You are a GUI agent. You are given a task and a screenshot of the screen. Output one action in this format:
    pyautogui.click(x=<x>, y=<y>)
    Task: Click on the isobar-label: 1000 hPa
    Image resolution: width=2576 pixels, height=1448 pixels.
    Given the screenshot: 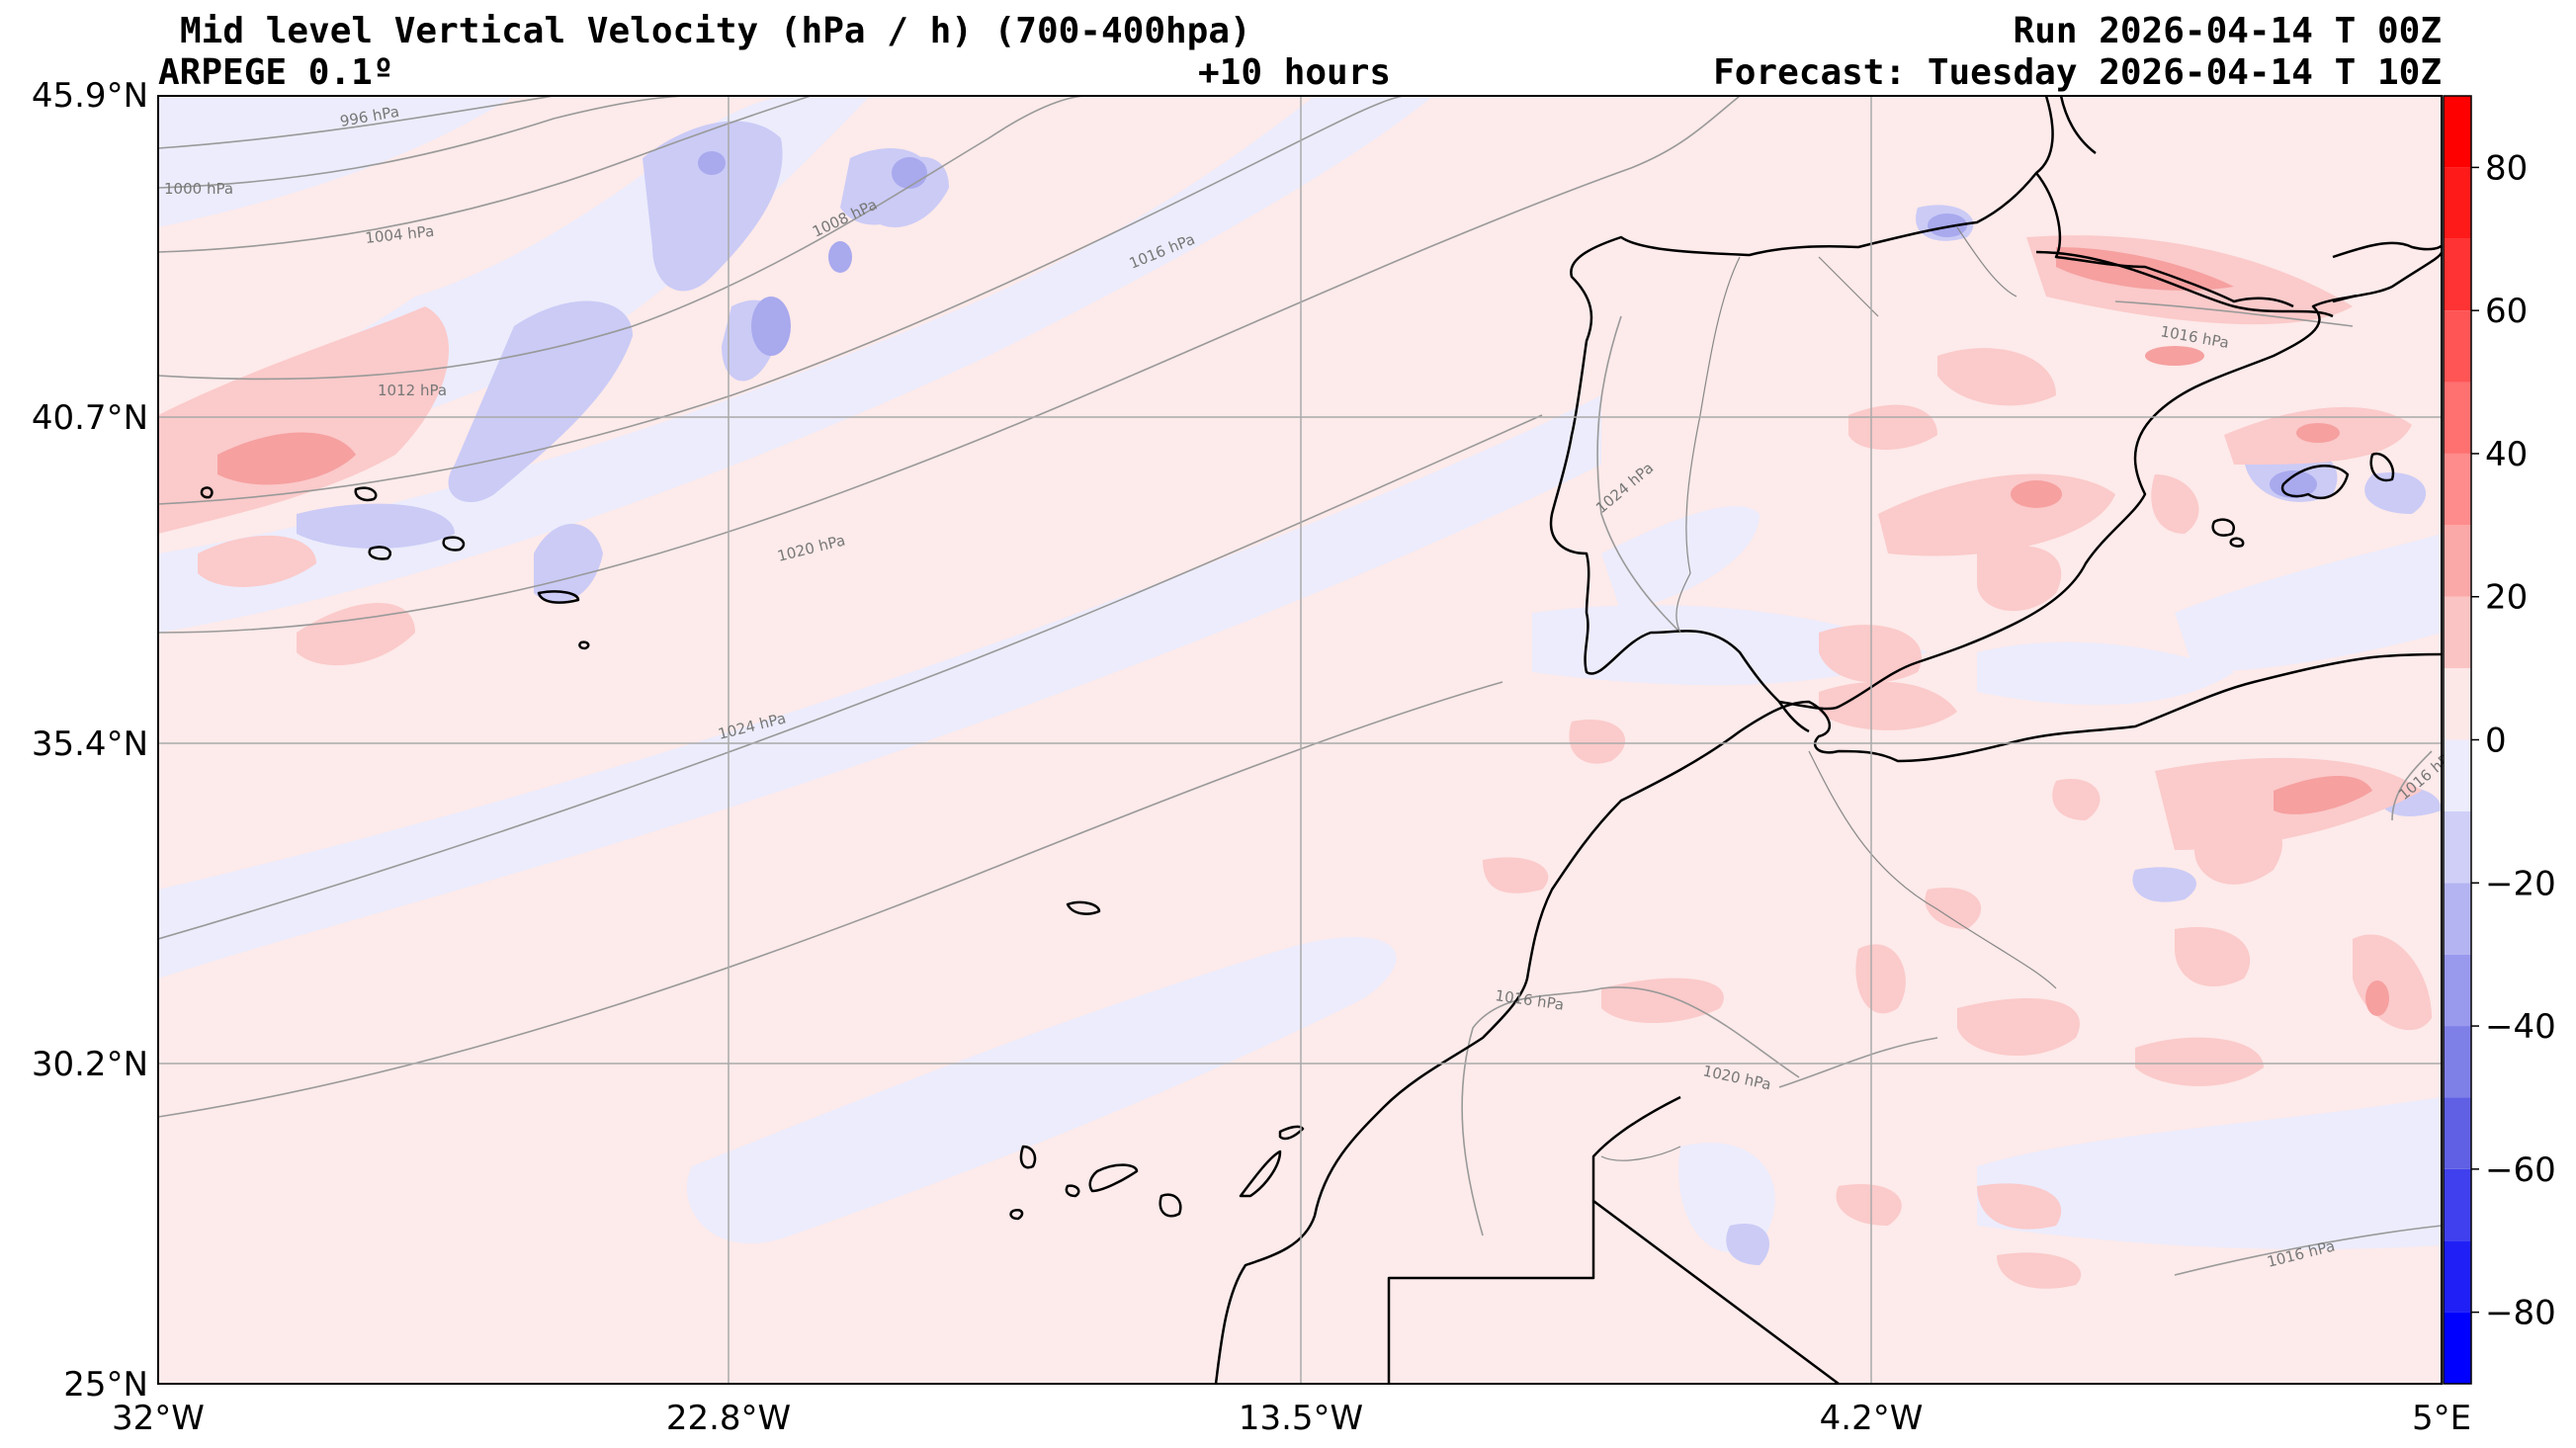 What is the action you would take?
    pyautogui.click(x=198, y=189)
    